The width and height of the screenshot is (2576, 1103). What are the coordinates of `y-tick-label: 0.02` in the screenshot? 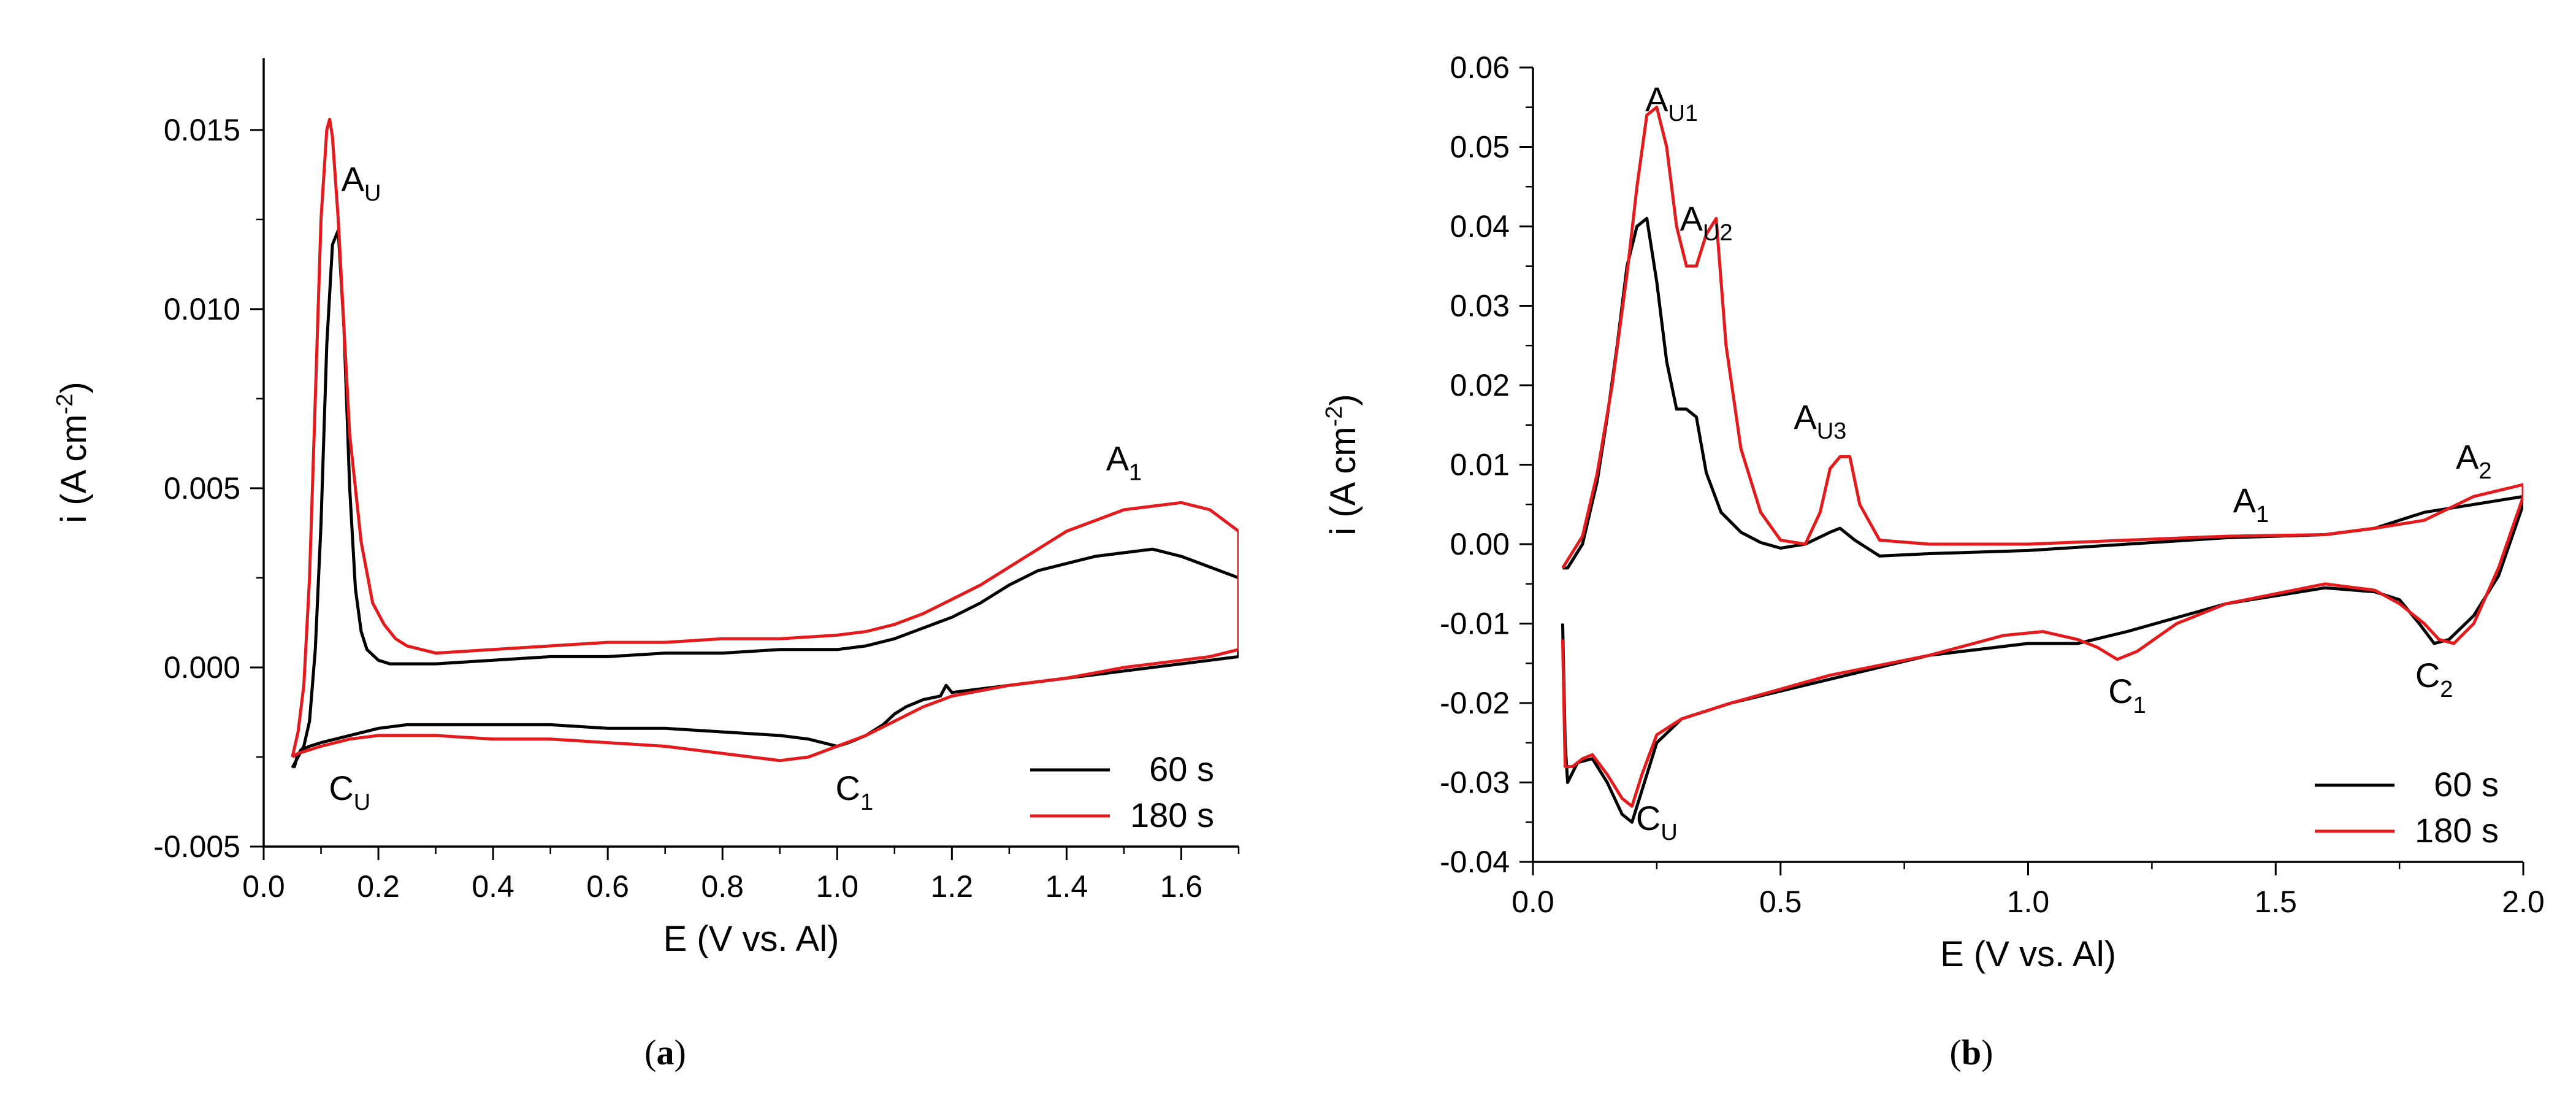 It's located at (1480, 385).